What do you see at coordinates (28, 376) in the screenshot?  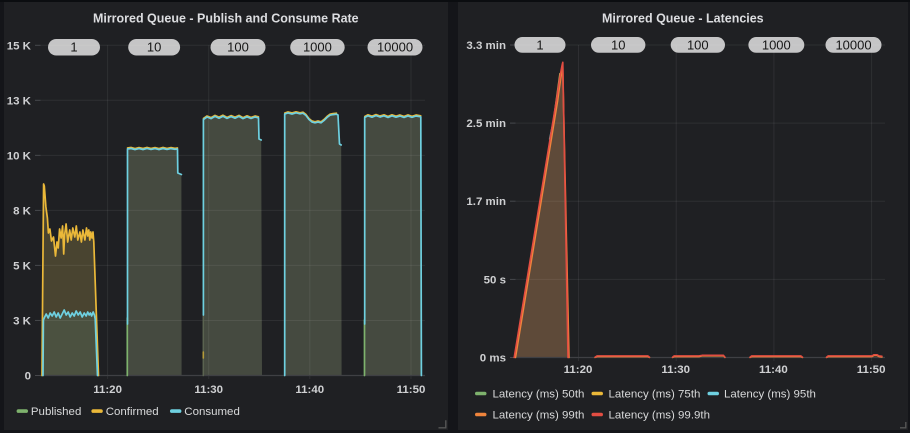 I see `svg-text: 0` at bounding box center [28, 376].